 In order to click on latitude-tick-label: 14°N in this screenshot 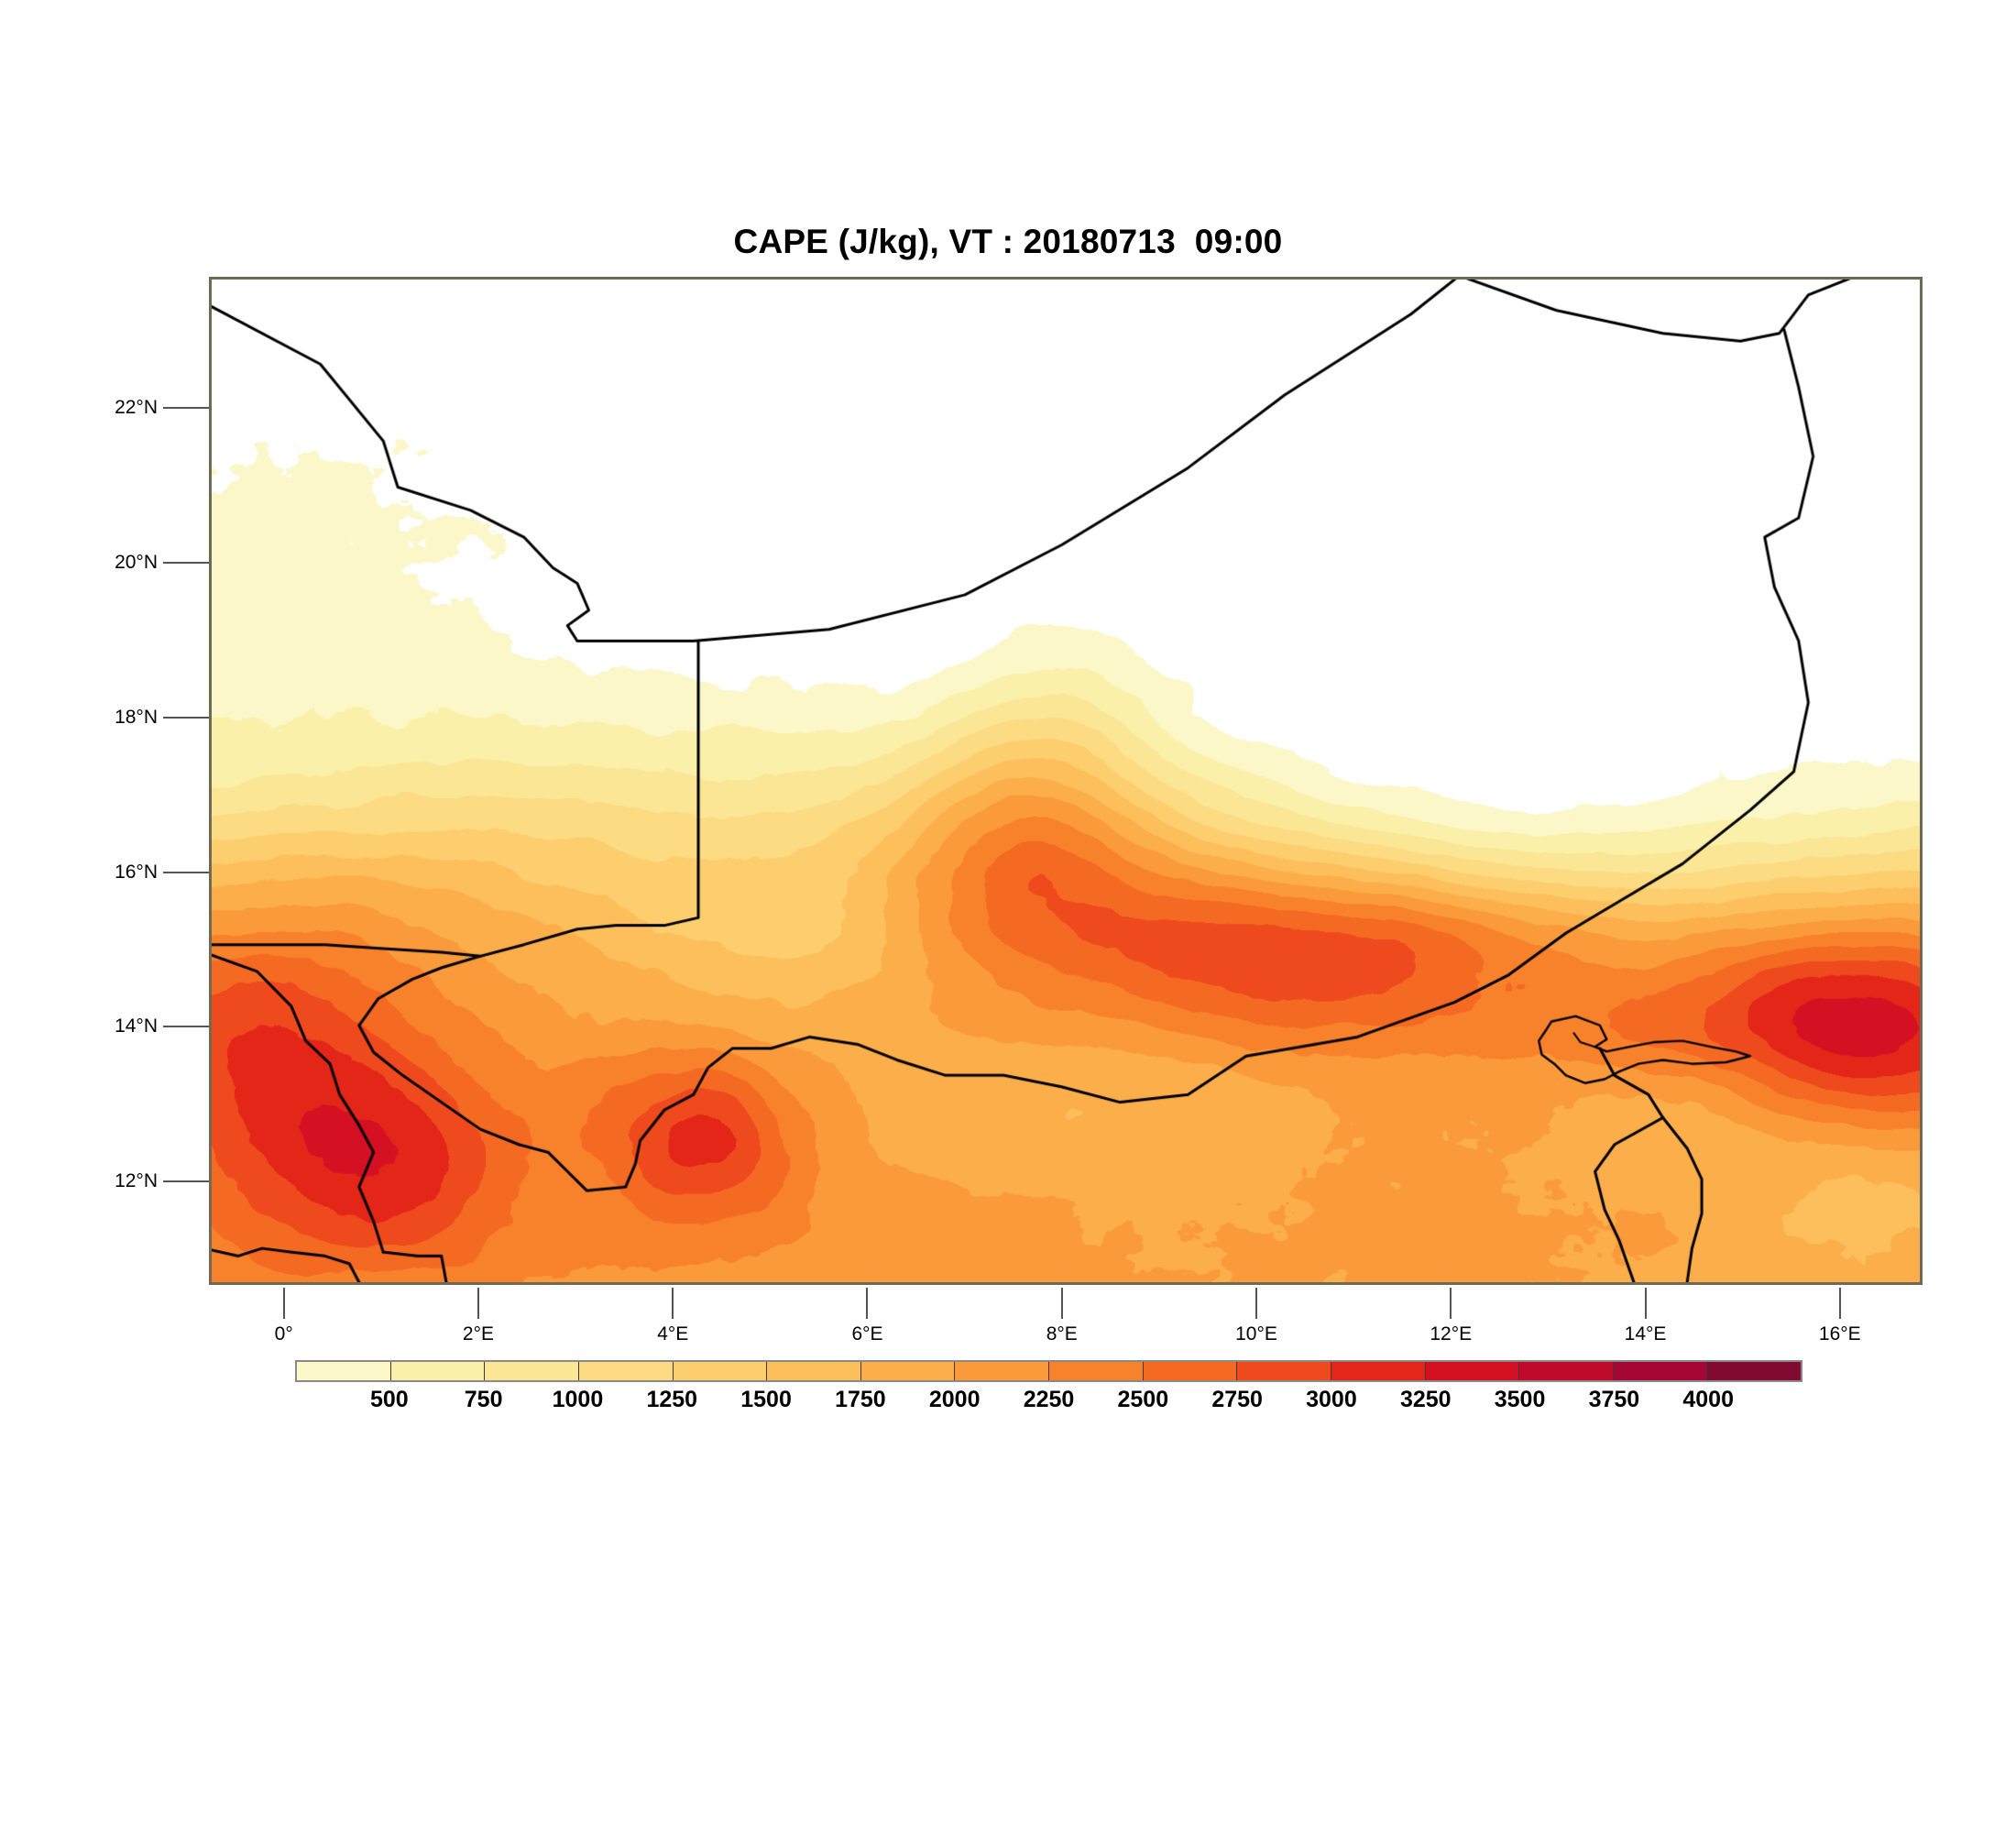, I will do `click(136, 1026)`.